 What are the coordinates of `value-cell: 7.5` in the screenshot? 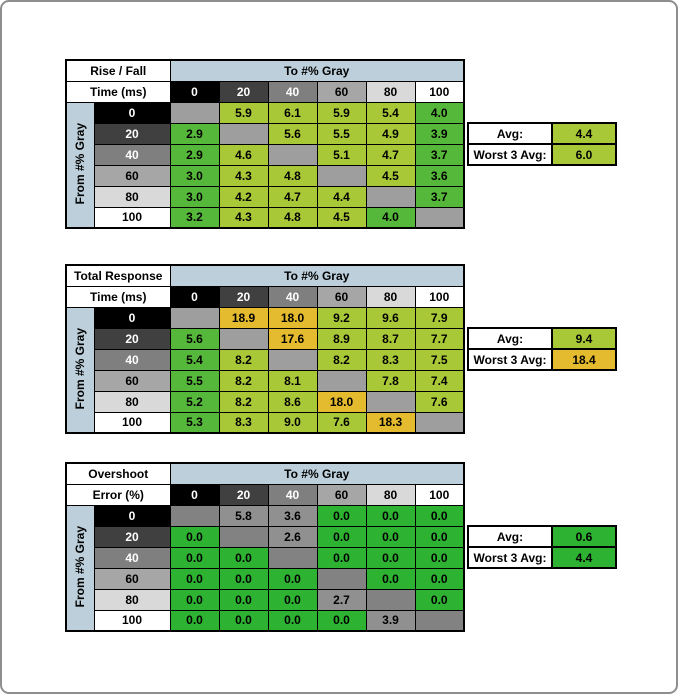 It's located at (439, 359).